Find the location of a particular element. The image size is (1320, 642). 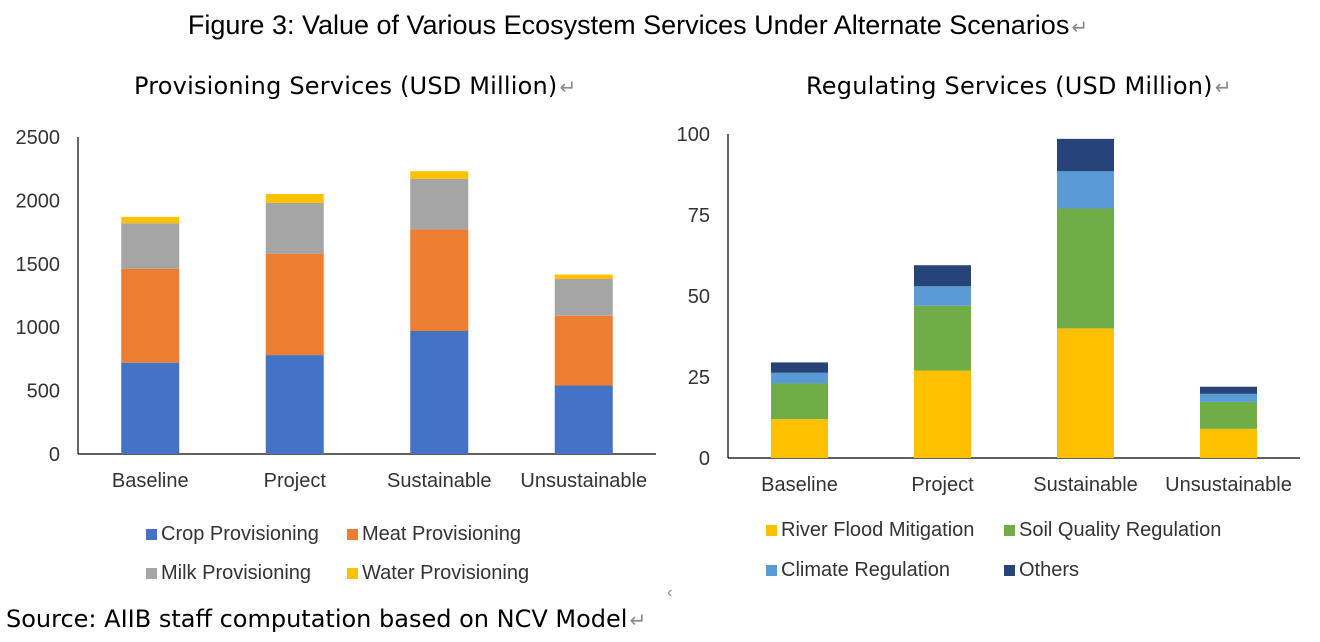

bar-sustainable-others is located at coordinates (1085, 155).